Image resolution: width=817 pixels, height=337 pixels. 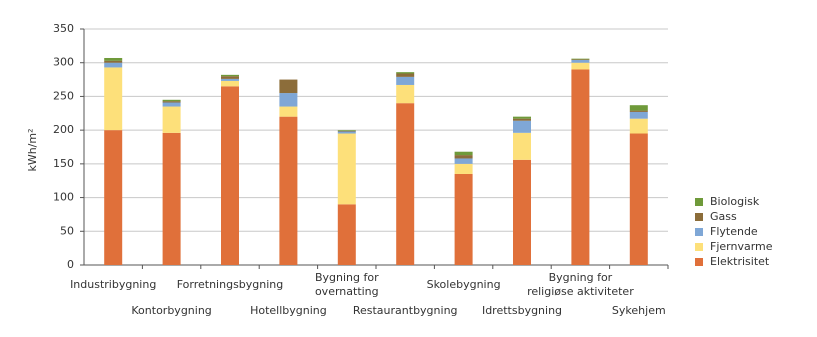 What do you see at coordinates (741, 246) in the screenshot?
I see `legend-label: Fjernvarme` at bounding box center [741, 246].